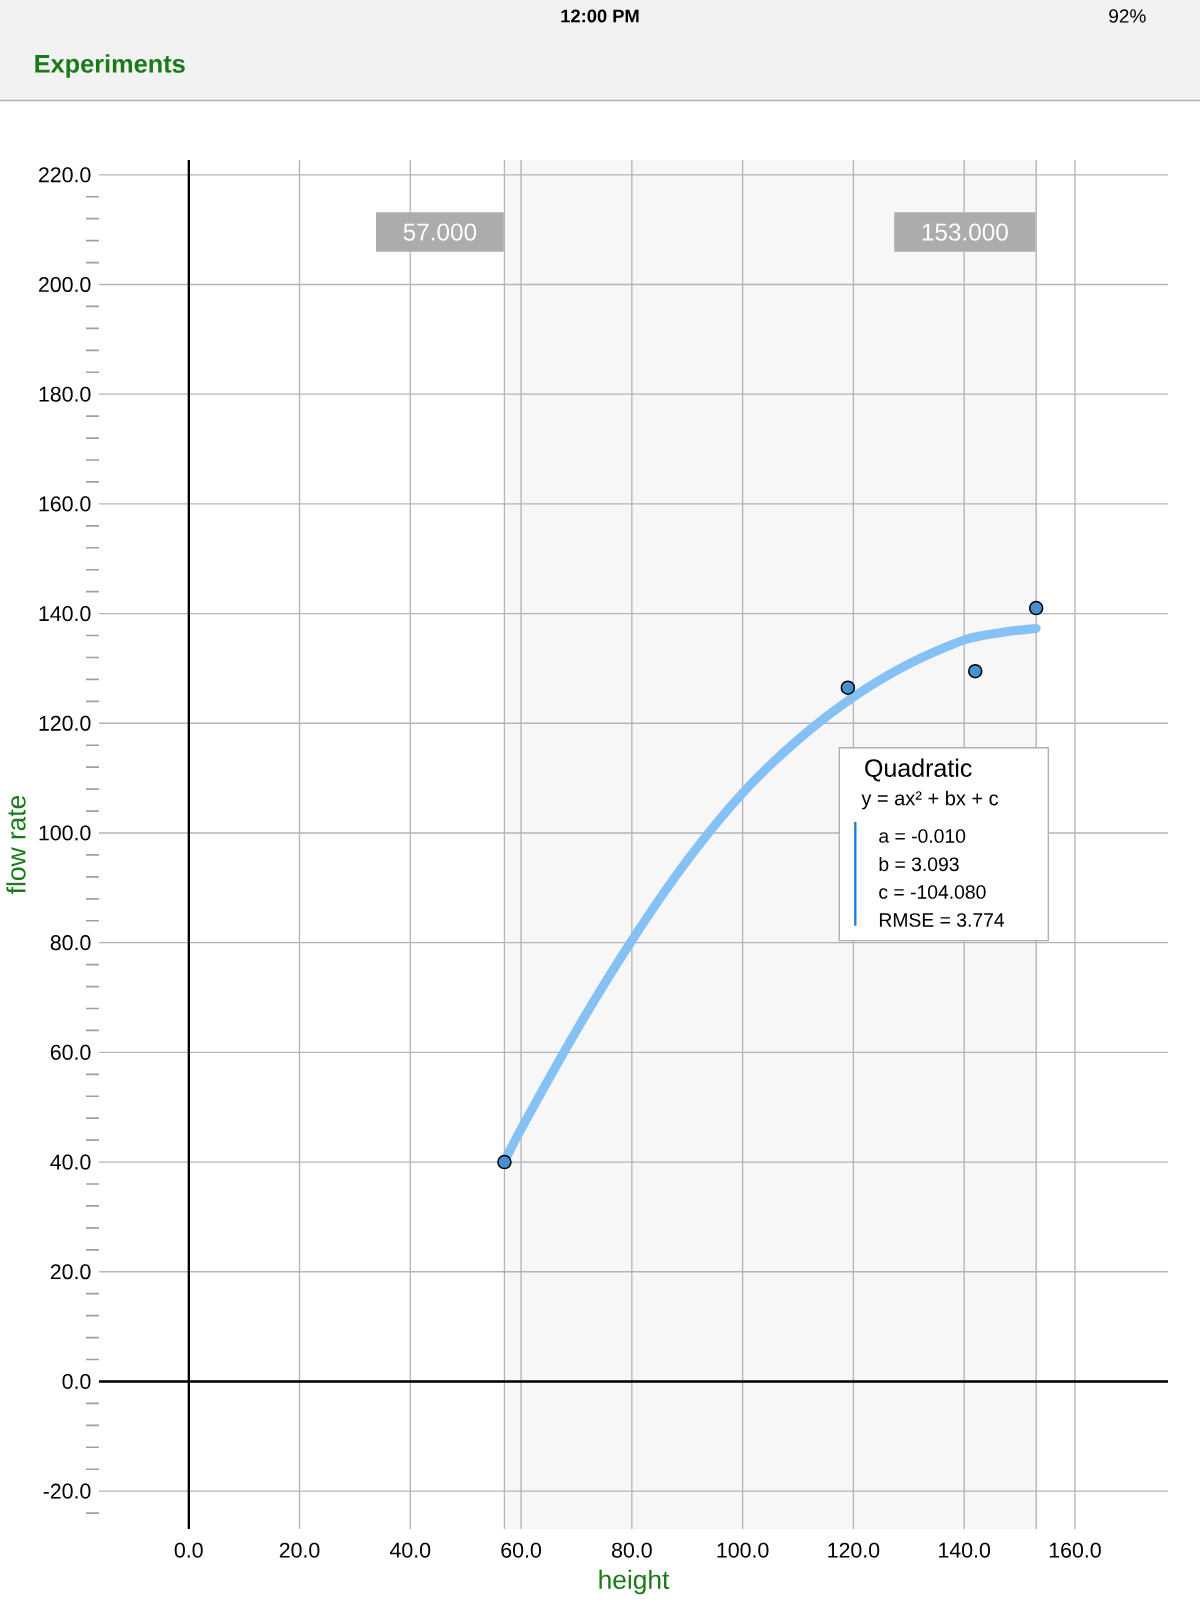 Image resolution: width=1200 pixels, height=1600 pixels. What do you see at coordinates (919, 864) in the screenshot?
I see `annotation: b = 3.093` at bounding box center [919, 864].